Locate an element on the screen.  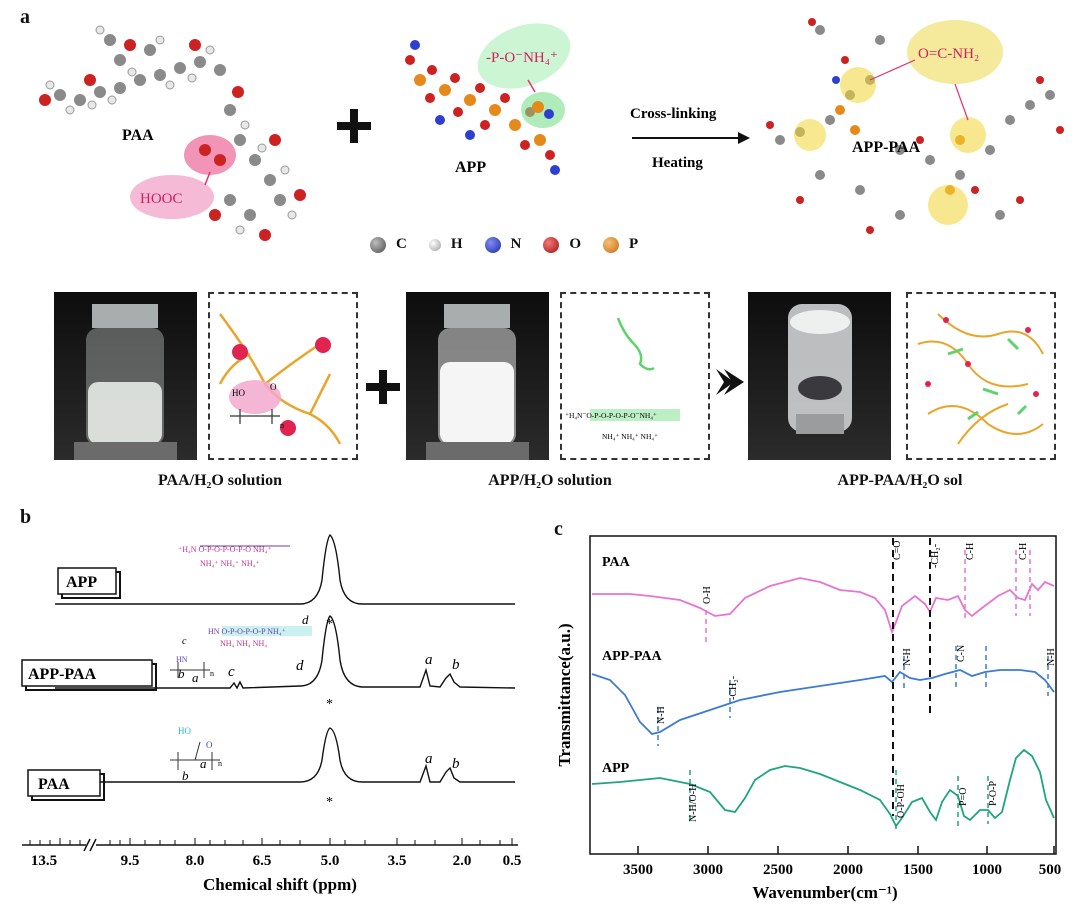
peak-a-apppaa: a is located at coordinates (429, 660).